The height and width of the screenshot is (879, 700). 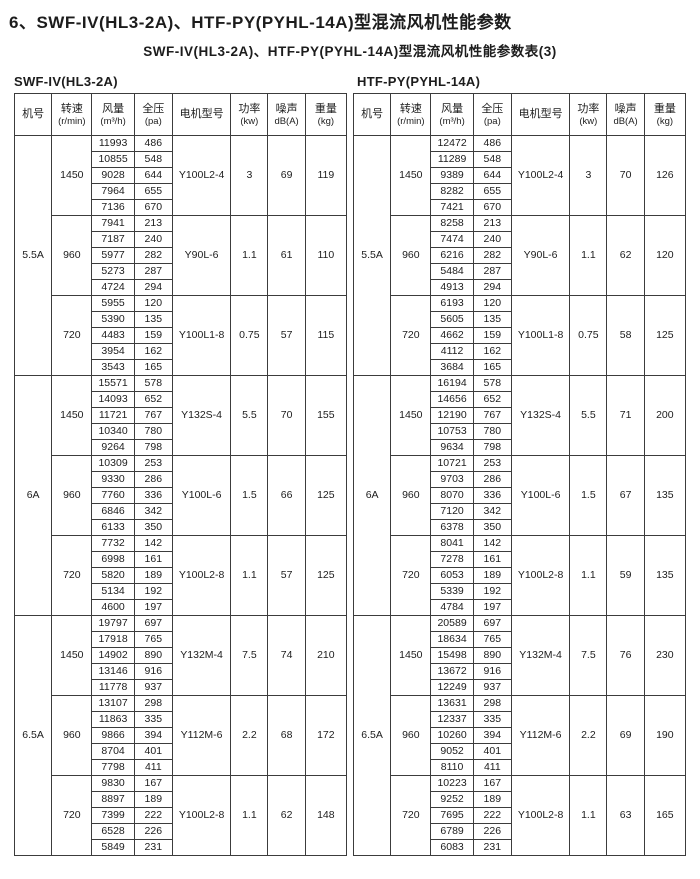 I want to click on cell-pressure: 394, so click(x=153, y=735).